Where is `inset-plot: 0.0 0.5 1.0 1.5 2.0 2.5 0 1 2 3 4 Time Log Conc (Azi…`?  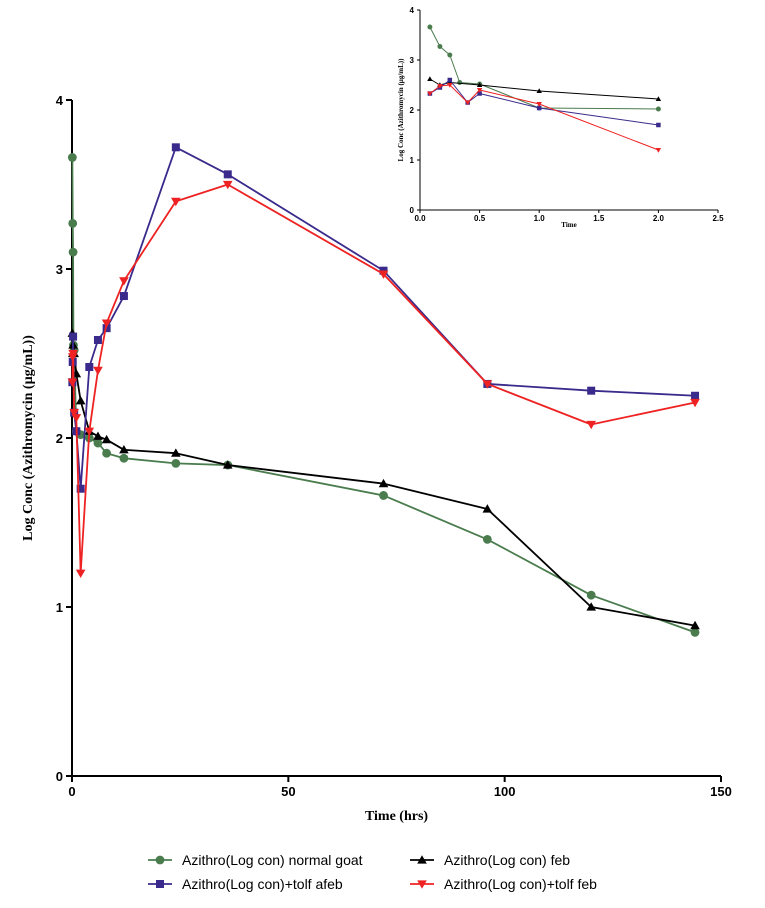 inset-plot: 0.0 0.5 1.0 1.5 2.0 2.5 0 1 2 3 4 Time Log Conc (Azi… is located at coordinates (560, 117).